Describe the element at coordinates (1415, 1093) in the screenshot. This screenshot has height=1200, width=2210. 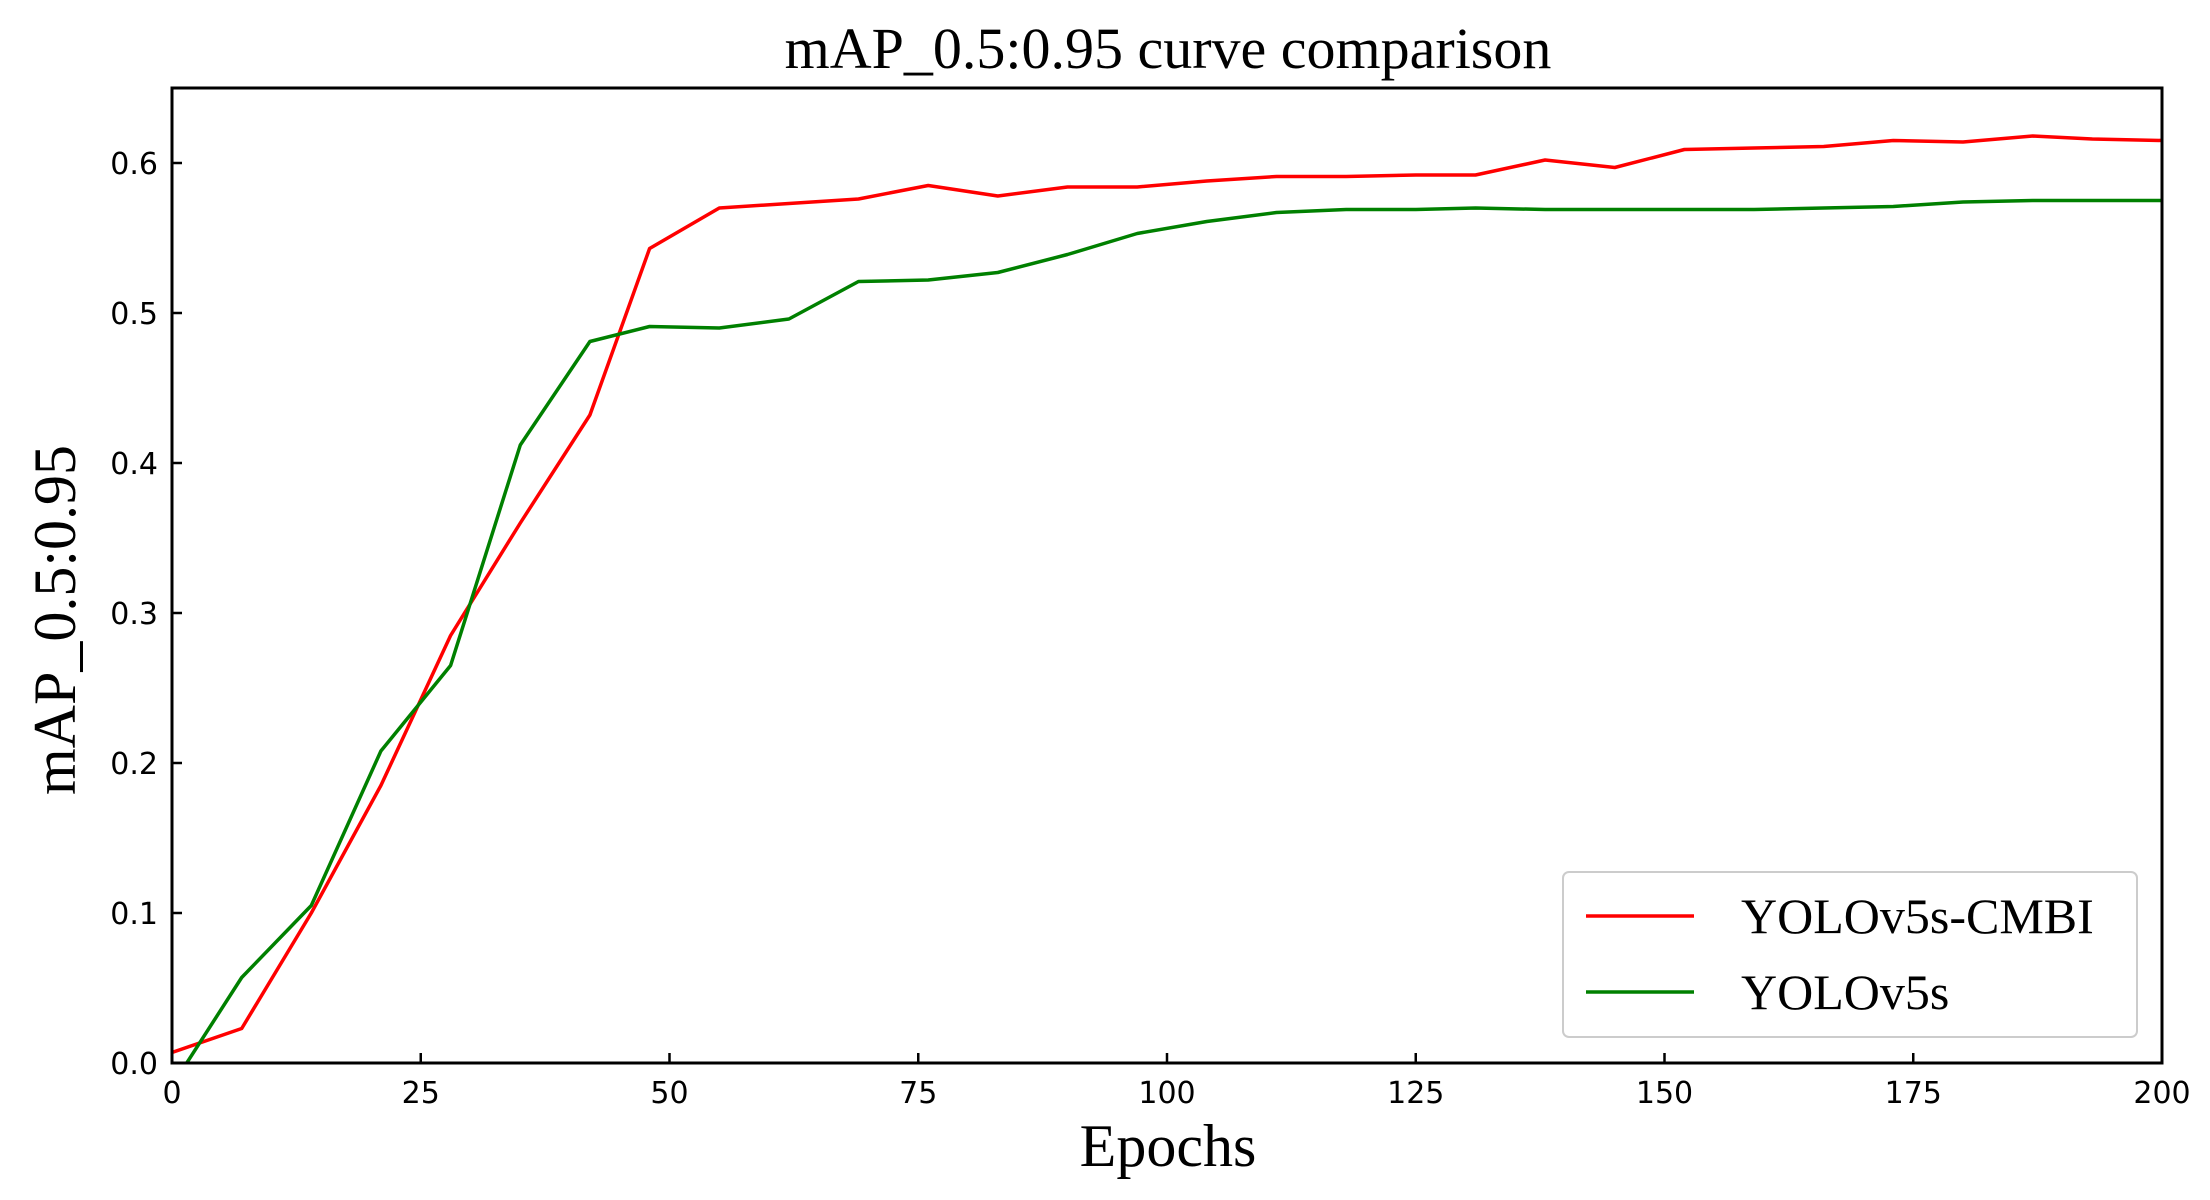
I see `x-tick-label: 125` at that location.